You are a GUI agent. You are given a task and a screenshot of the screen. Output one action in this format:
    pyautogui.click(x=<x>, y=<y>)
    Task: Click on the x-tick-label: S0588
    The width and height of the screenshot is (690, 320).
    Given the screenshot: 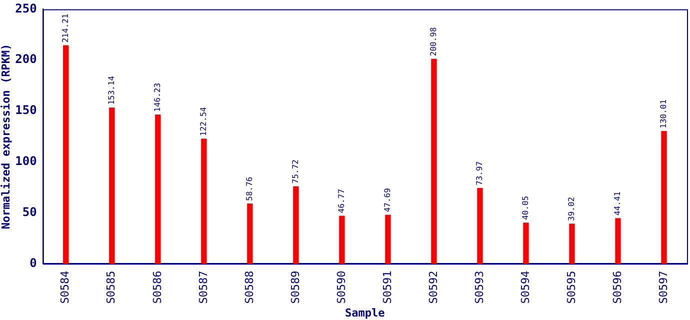 What is the action you would take?
    pyautogui.click(x=249, y=287)
    